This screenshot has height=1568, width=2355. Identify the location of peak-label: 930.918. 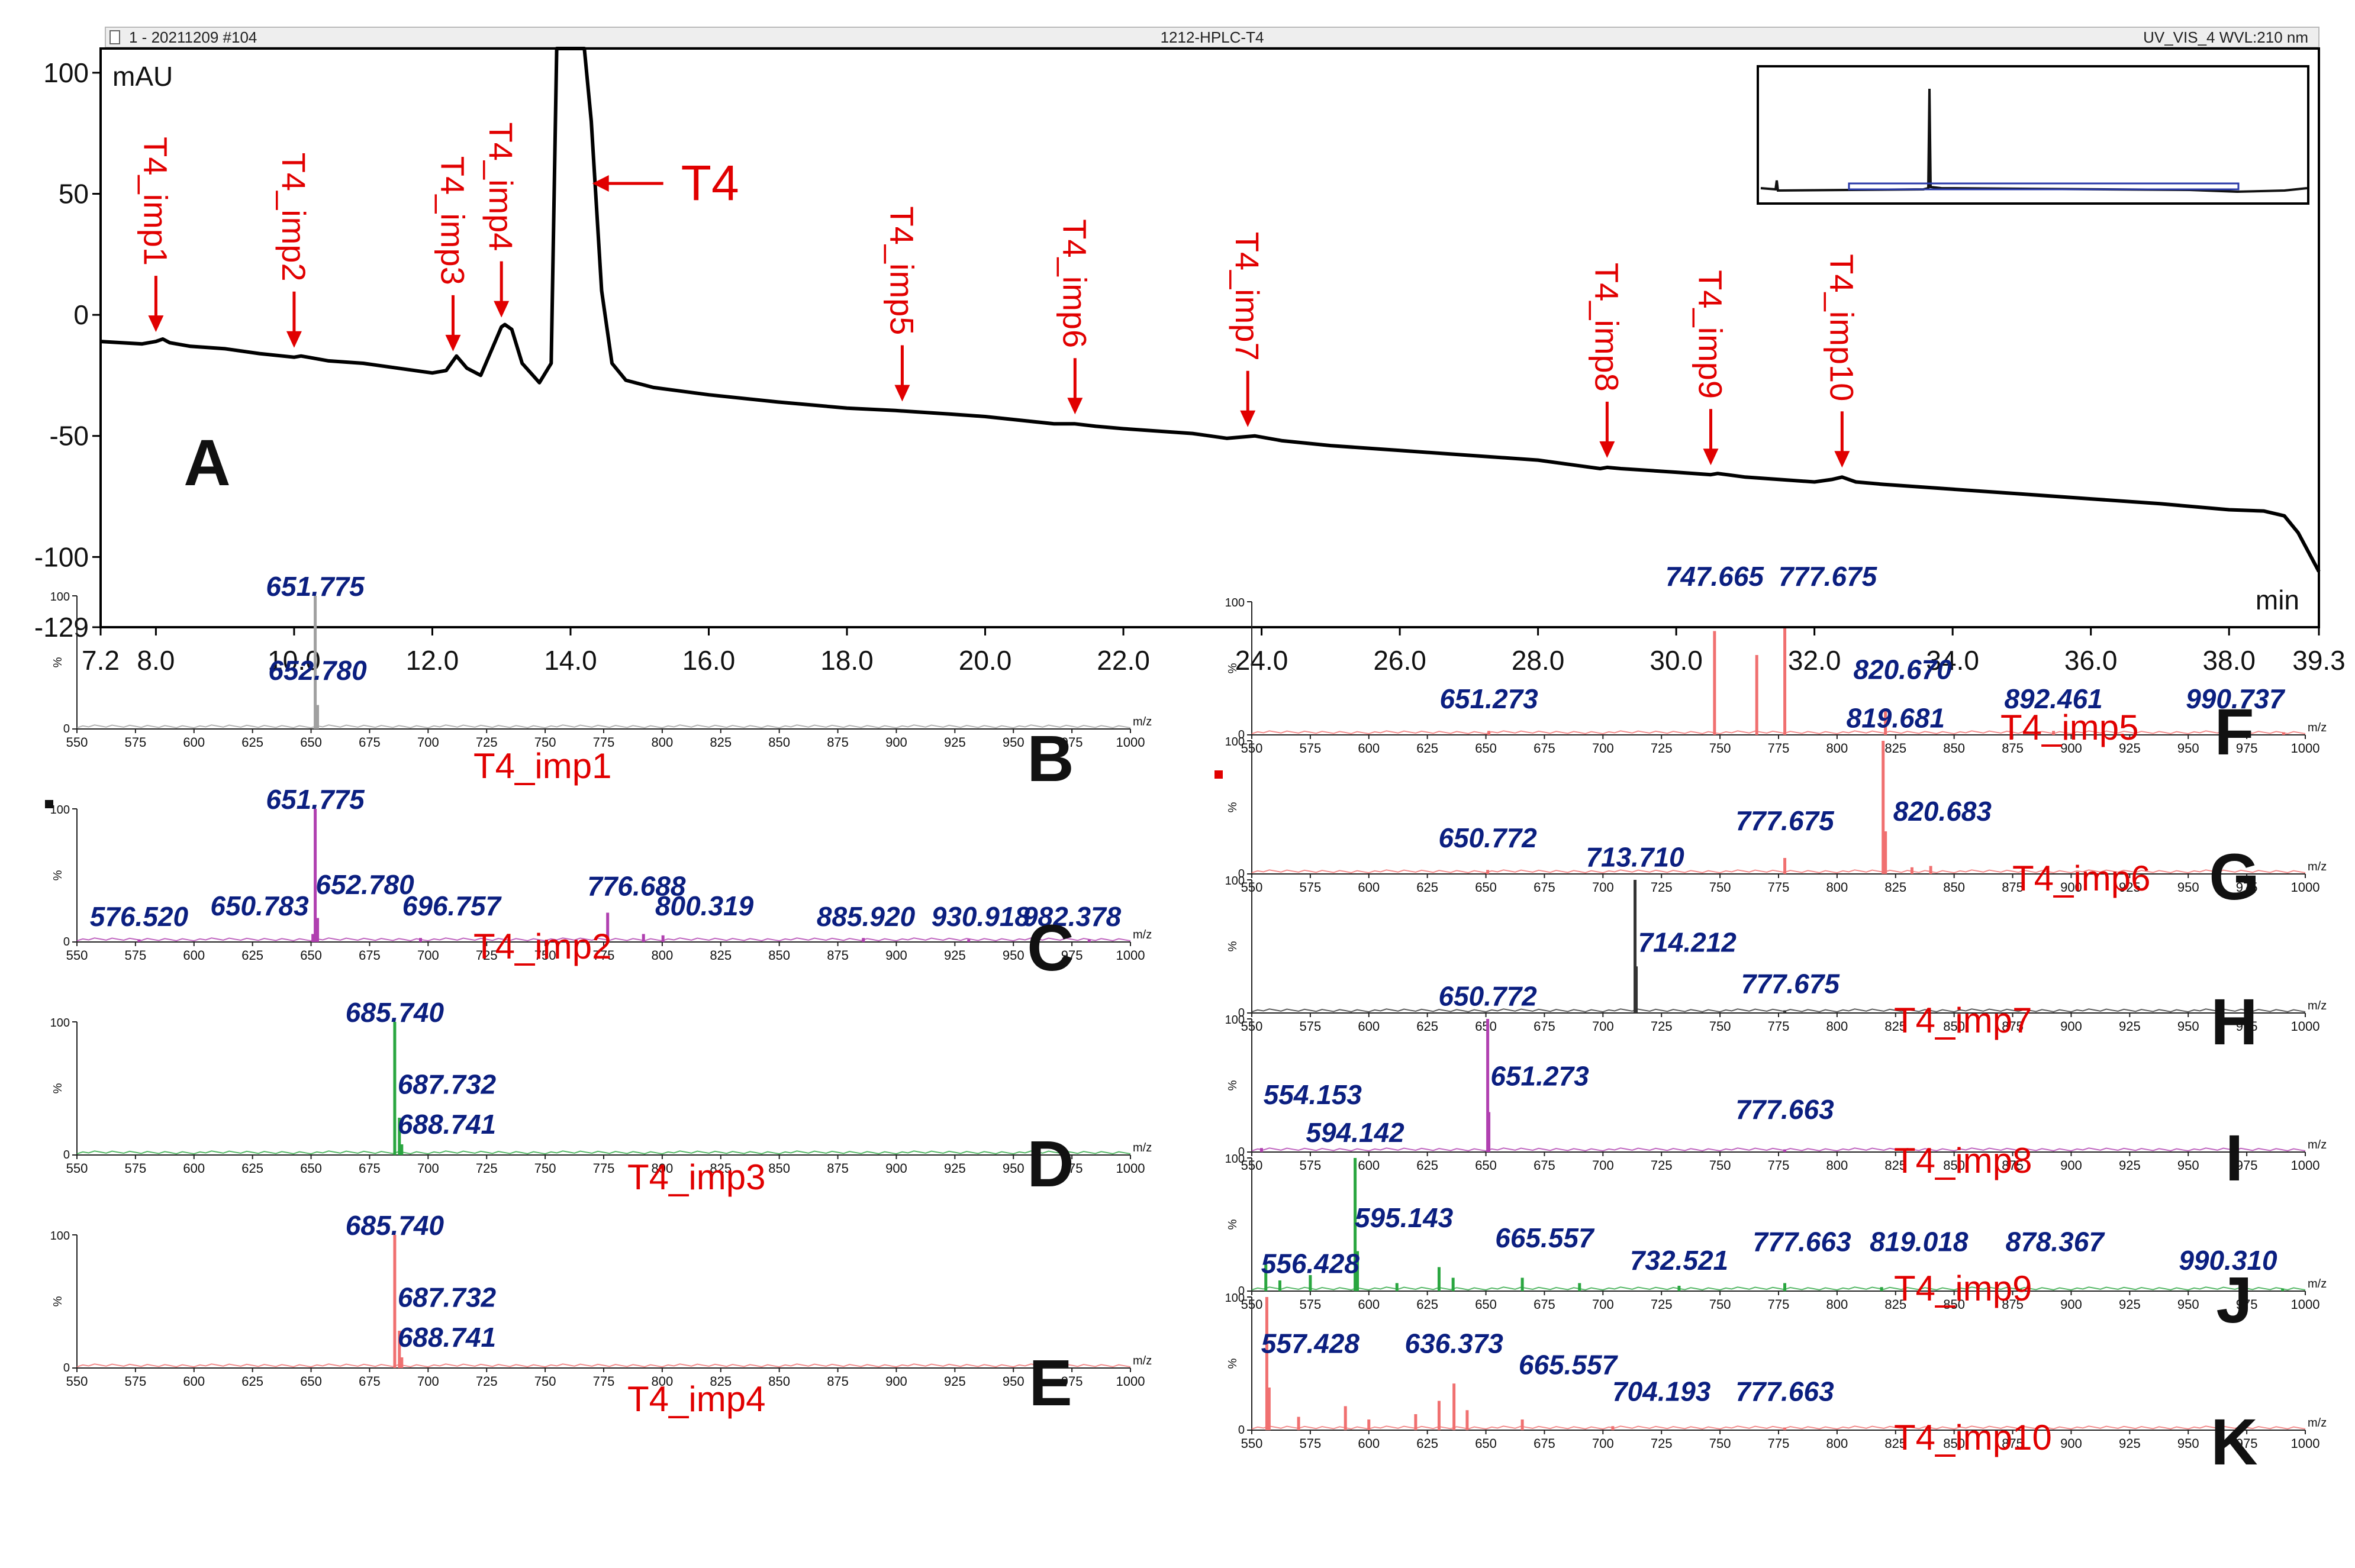
(981, 916).